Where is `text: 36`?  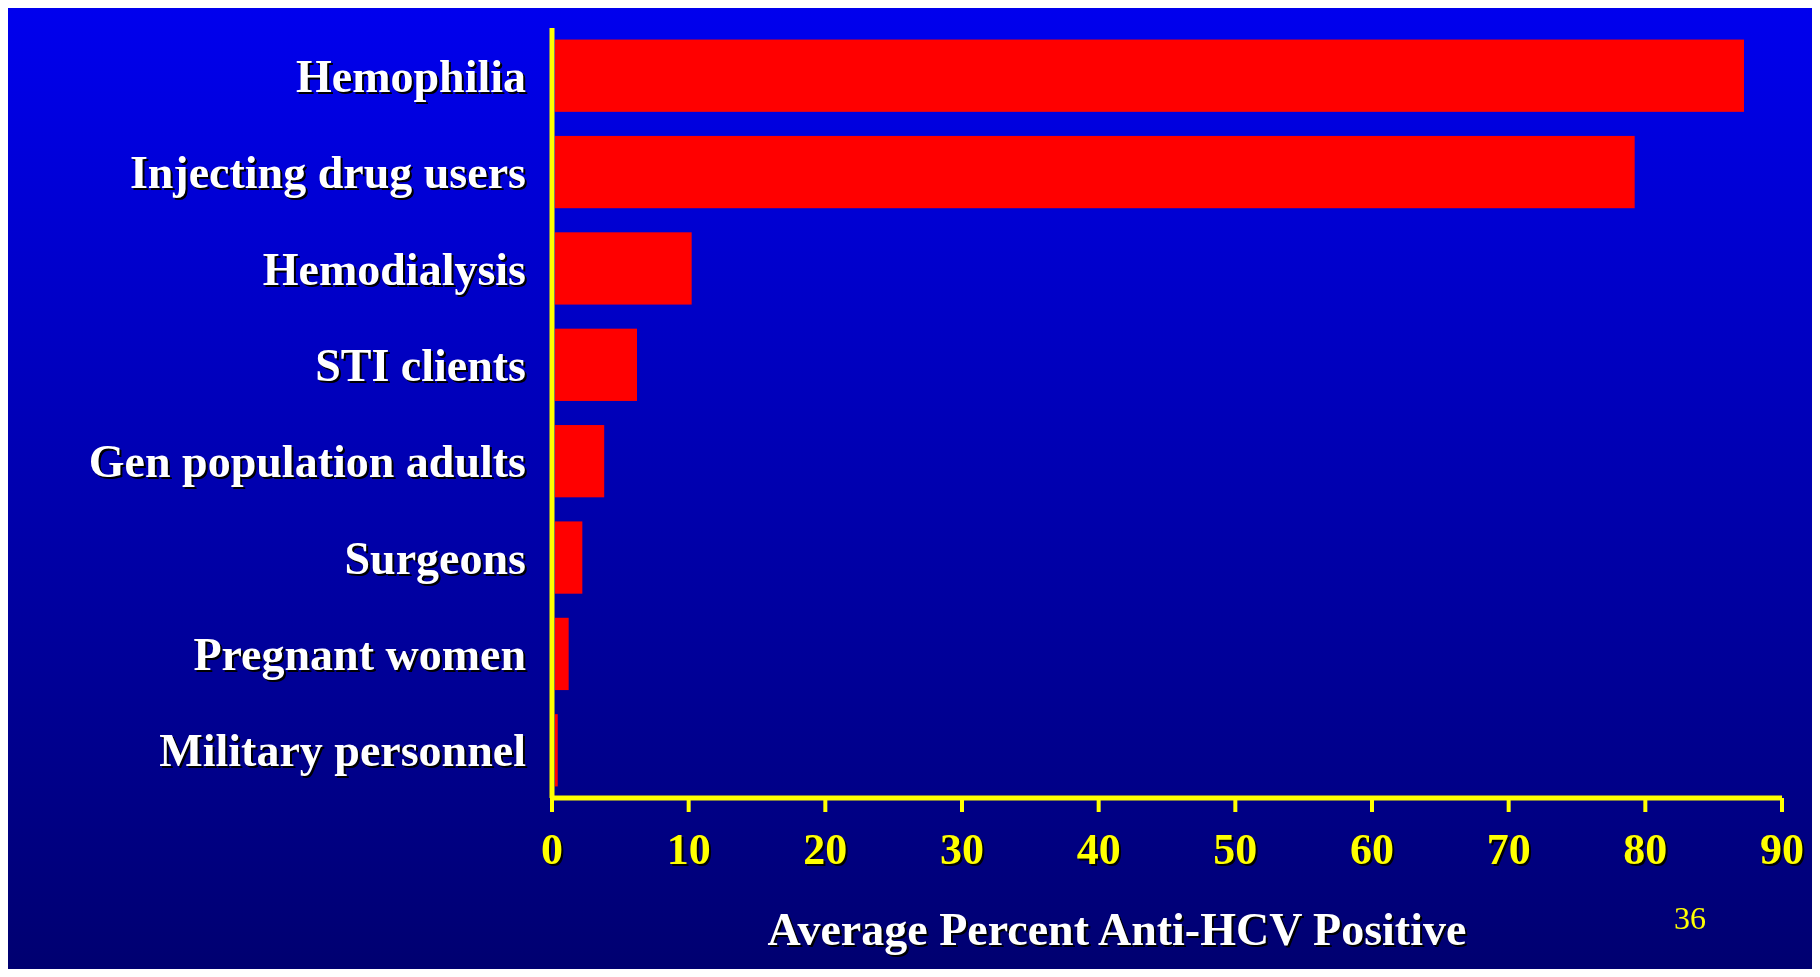
text: 36 is located at coordinates (1690, 918).